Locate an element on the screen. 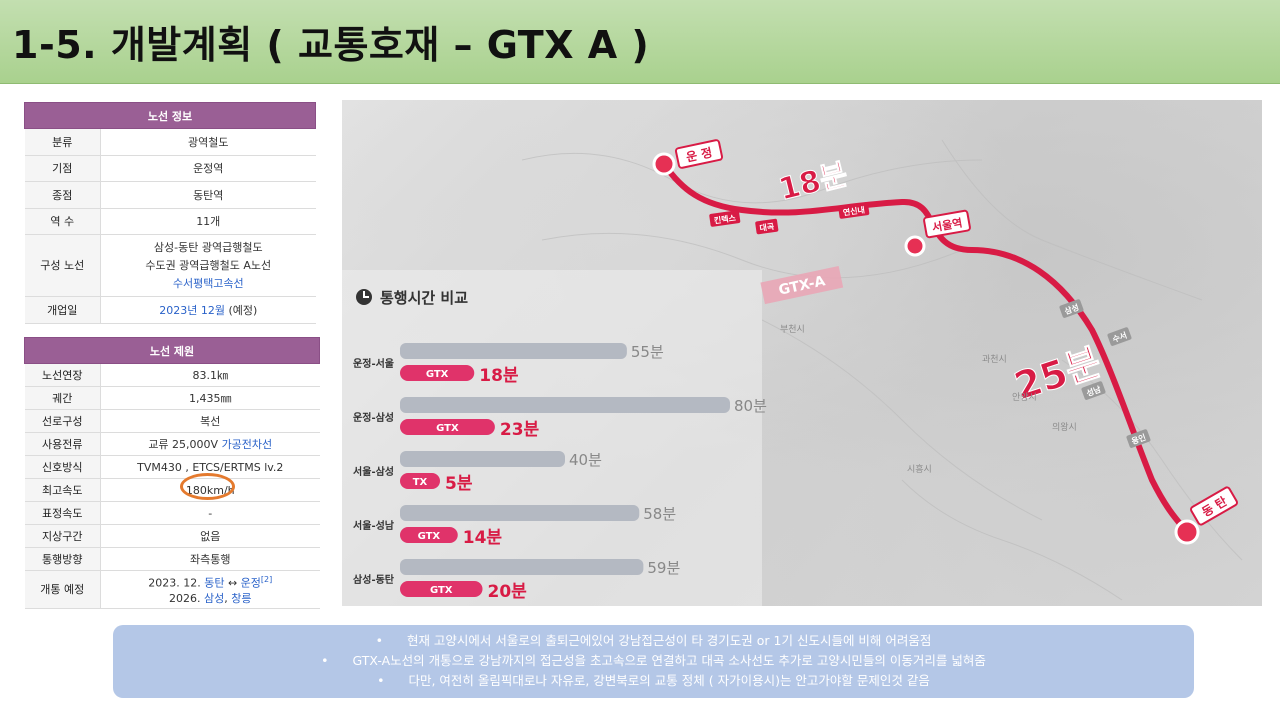  station-dot-start is located at coordinates (664, 164).